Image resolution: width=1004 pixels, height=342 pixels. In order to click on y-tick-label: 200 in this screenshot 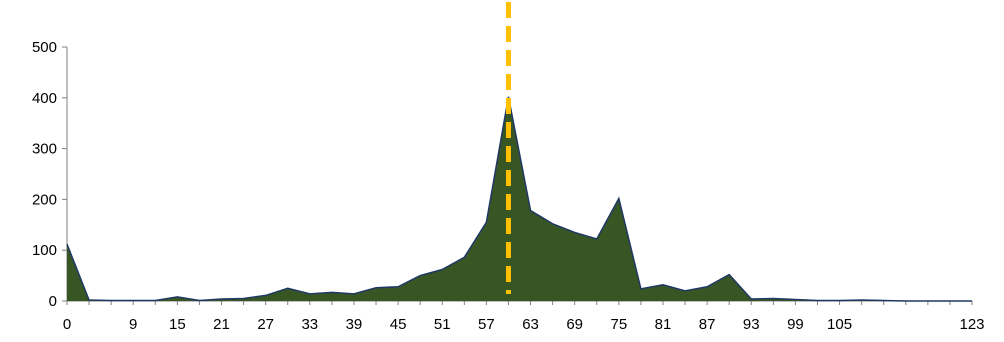, I will do `click(44, 199)`.